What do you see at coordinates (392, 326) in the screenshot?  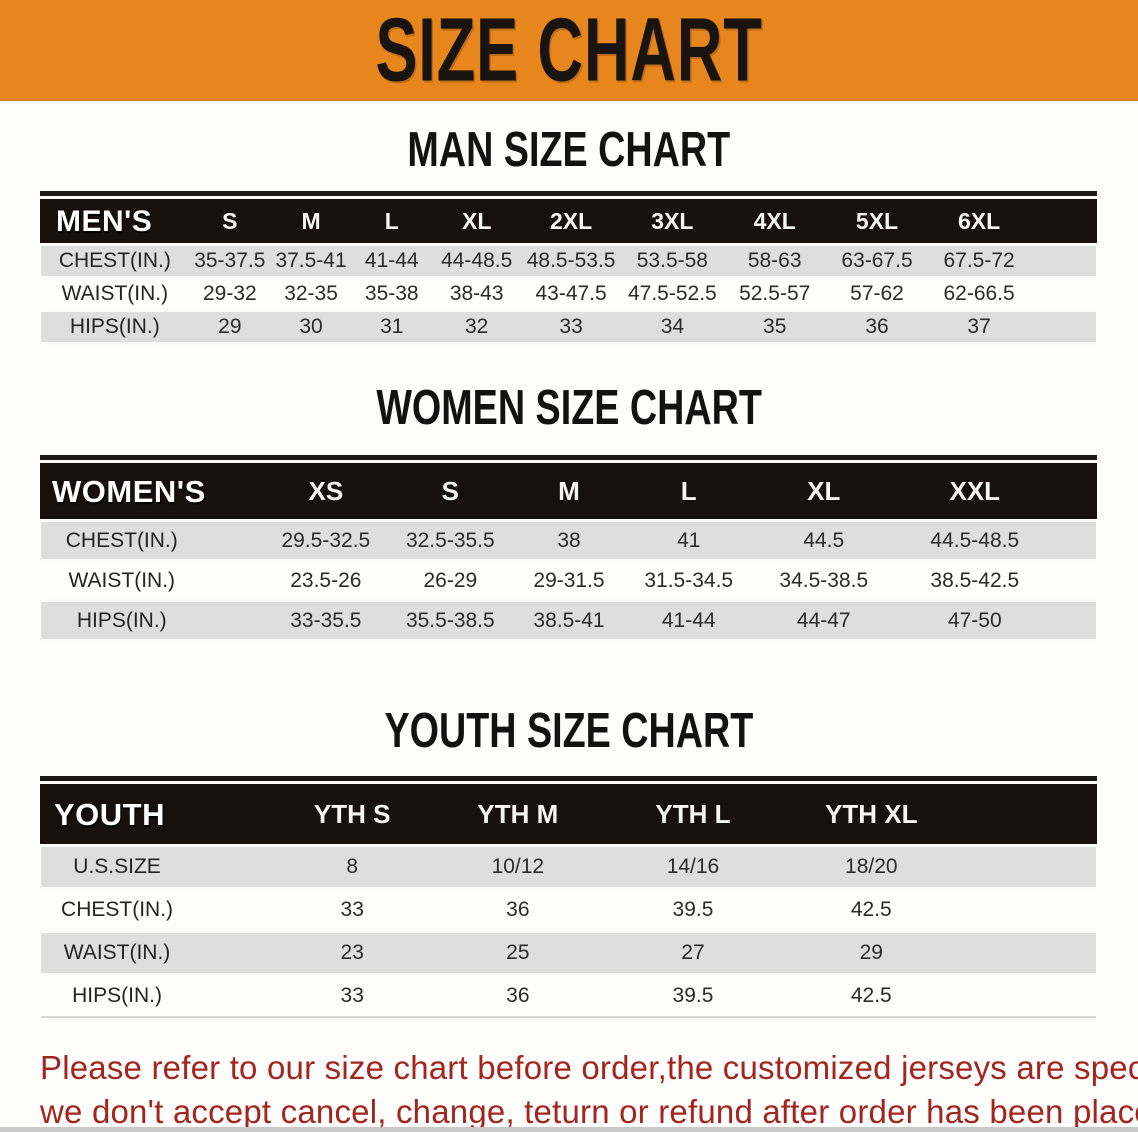 I see `size-cell: 31` at bounding box center [392, 326].